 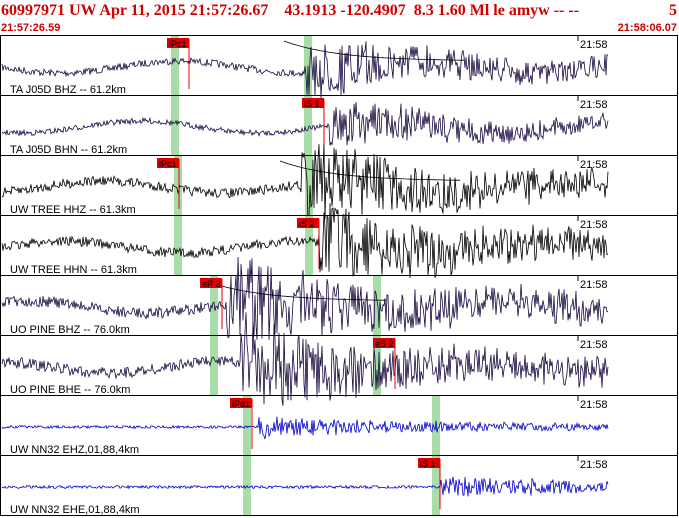 I want to click on phase-pick-label: eS 2, so click(x=384, y=344).